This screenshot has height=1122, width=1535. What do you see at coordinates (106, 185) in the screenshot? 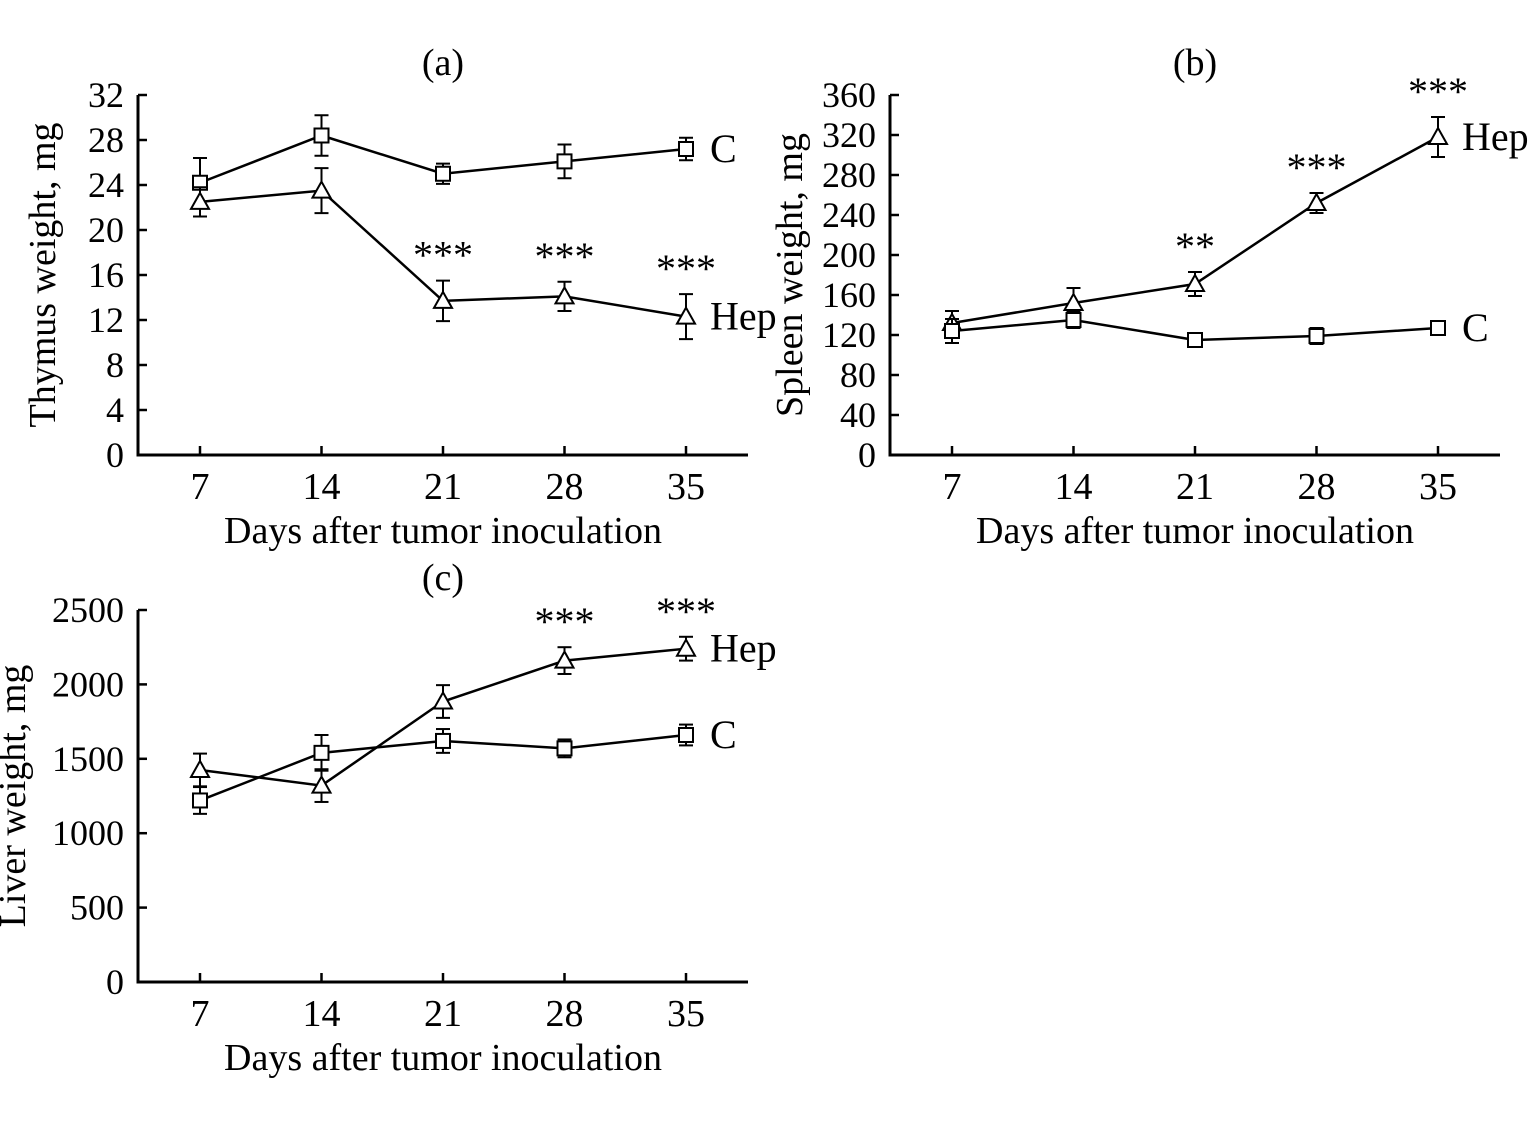
I see `y-tick-label: 24` at bounding box center [106, 185].